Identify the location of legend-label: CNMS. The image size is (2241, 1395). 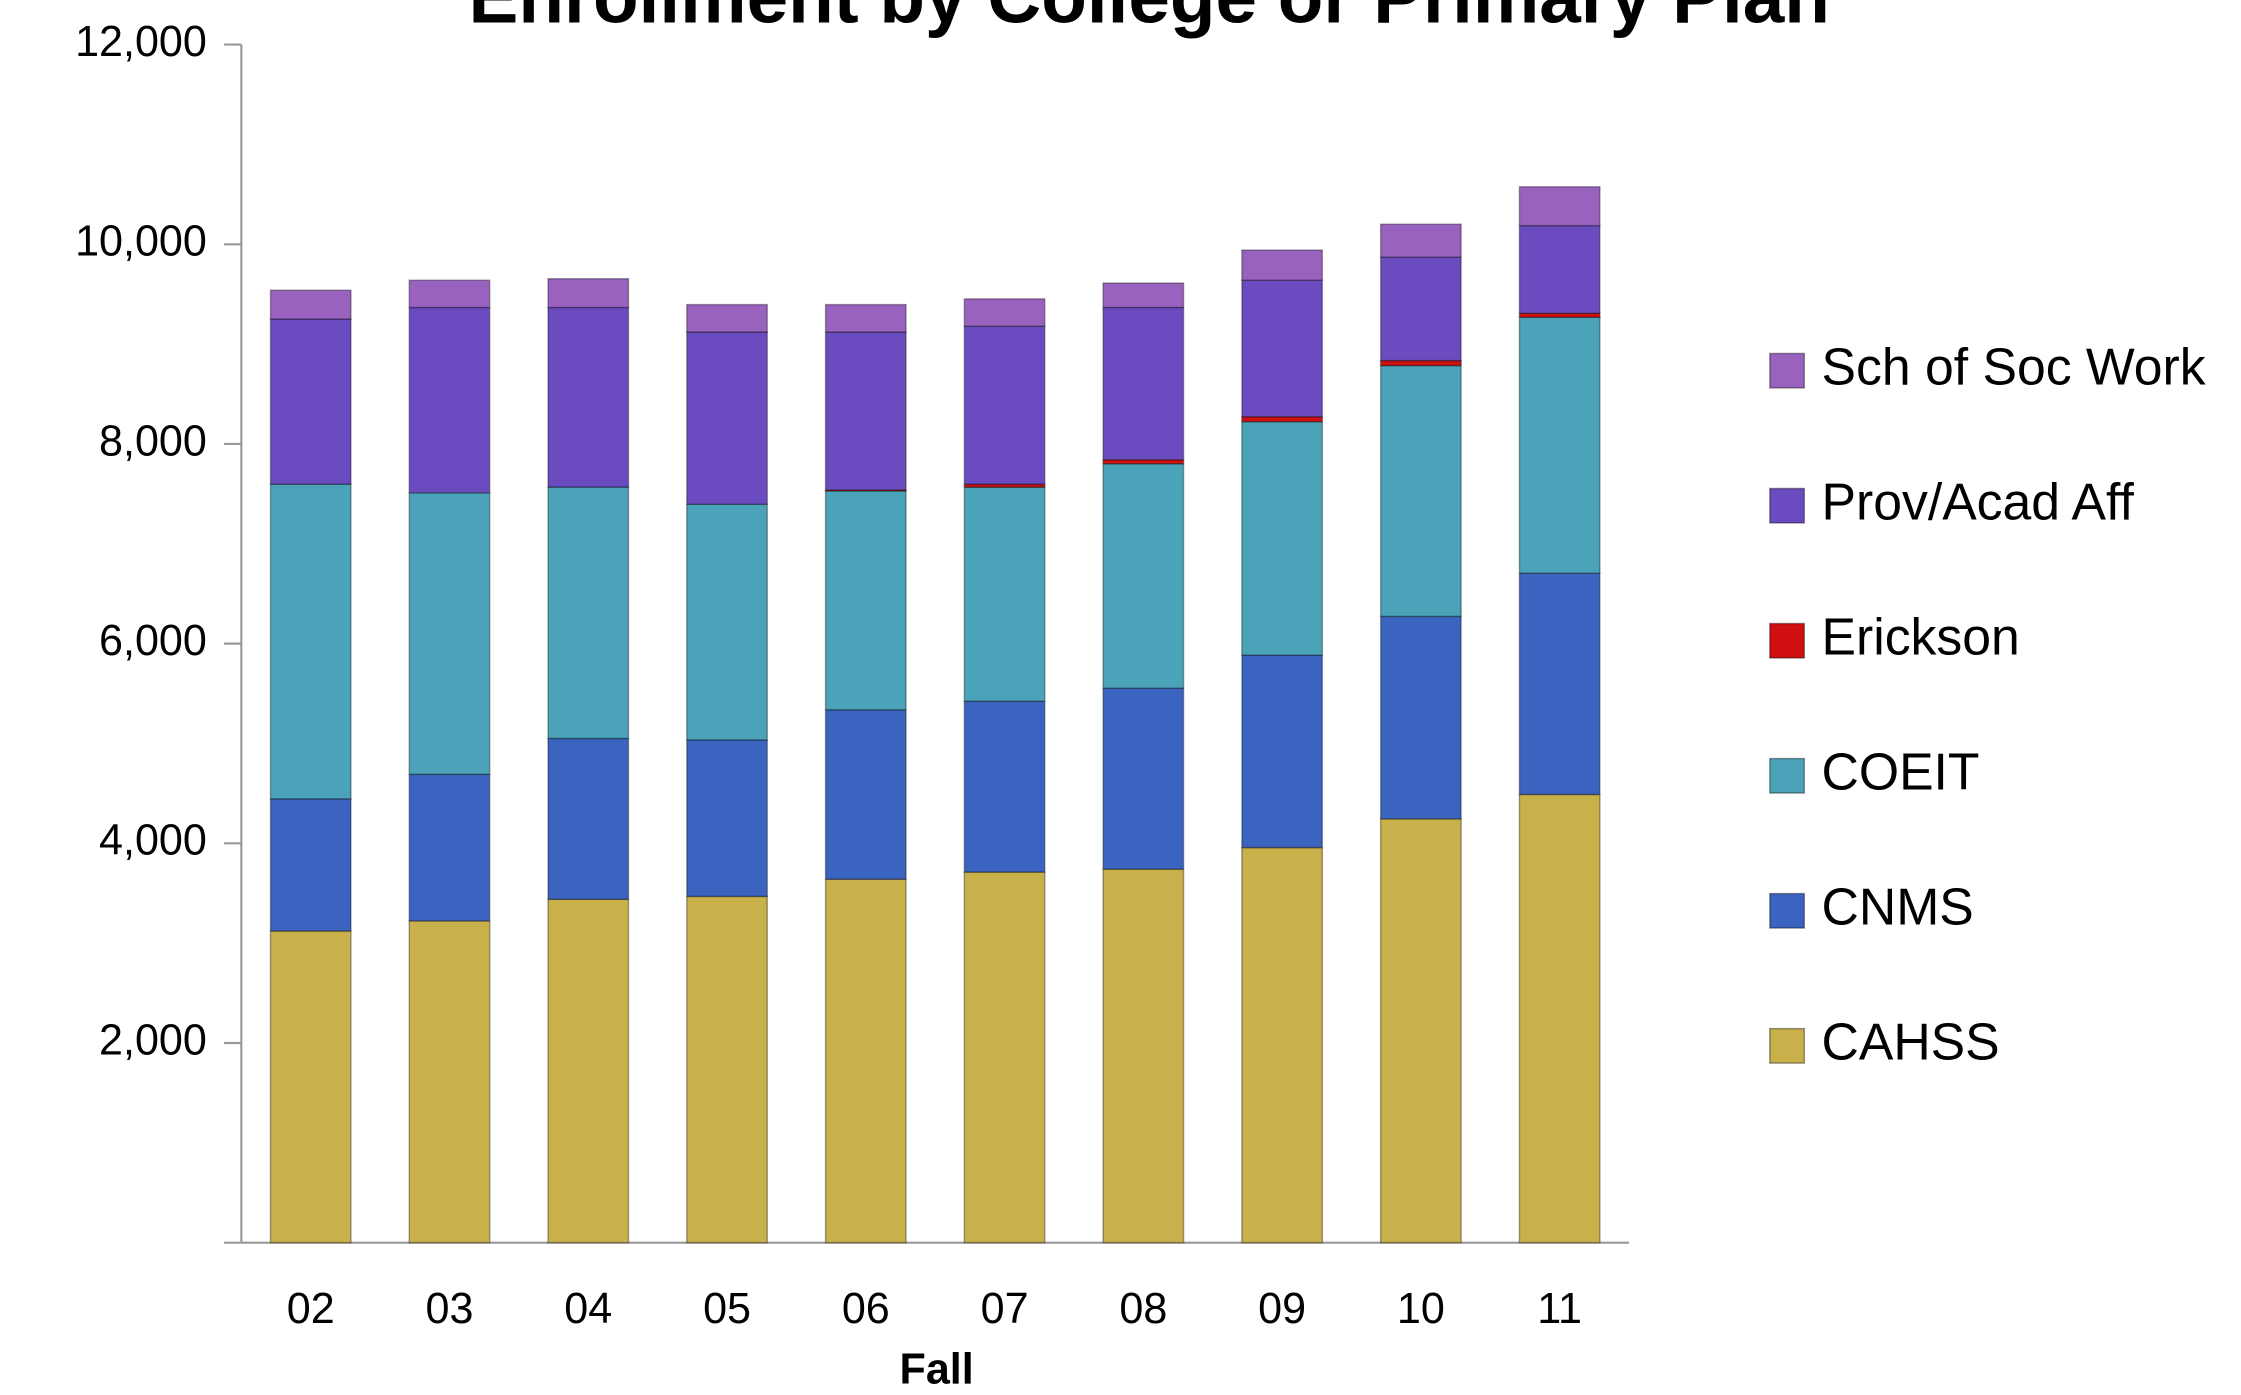
(1898, 906).